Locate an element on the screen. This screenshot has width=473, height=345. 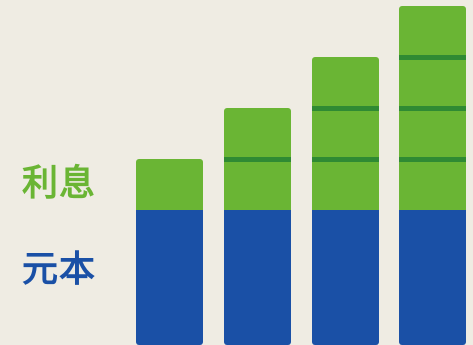
principal-label: 元本 is located at coordinates (59, 269).